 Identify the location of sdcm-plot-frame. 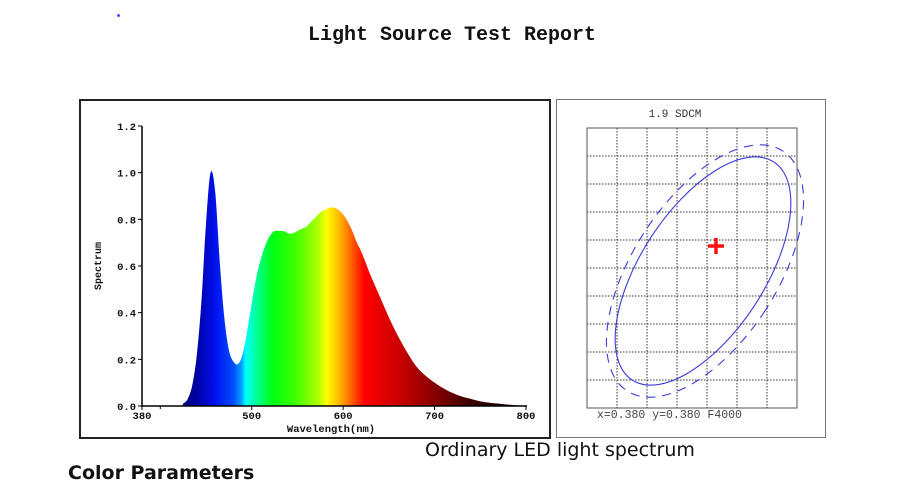
(692, 268).